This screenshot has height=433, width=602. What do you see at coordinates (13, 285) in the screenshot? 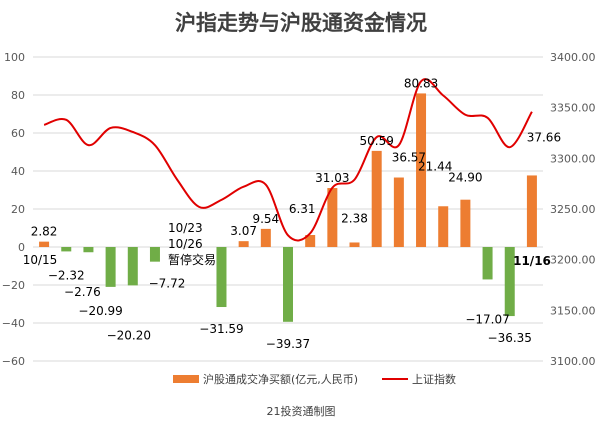
I see `left-axis-tick: −20` at bounding box center [13, 285].